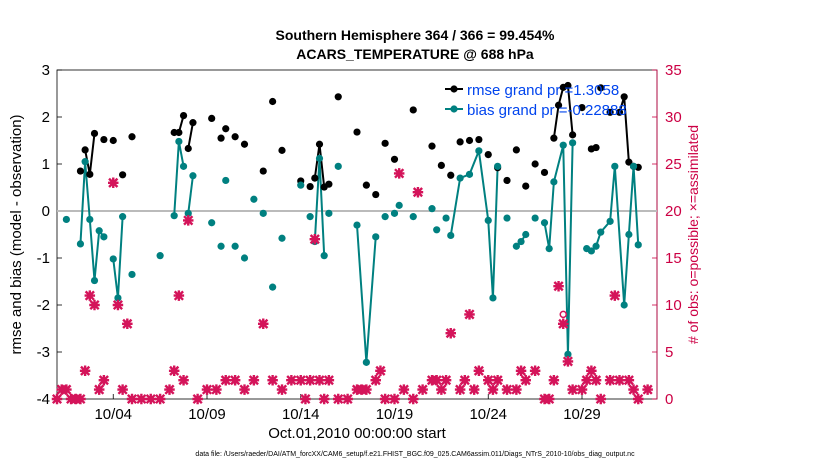  I want to click on legend-rmse-label: rmse grand pr =1.3058, so click(543, 90).